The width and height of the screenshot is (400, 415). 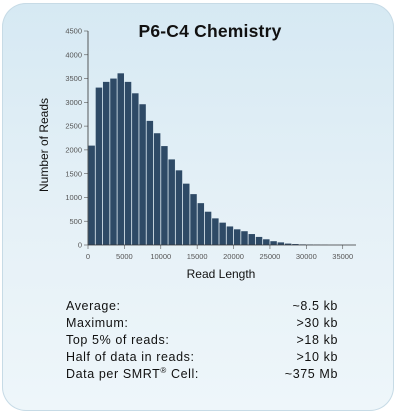 What do you see at coordinates (73, 173) in the screenshot?
I see `y-tick-label: 1500` at bounding box center [73, 173].